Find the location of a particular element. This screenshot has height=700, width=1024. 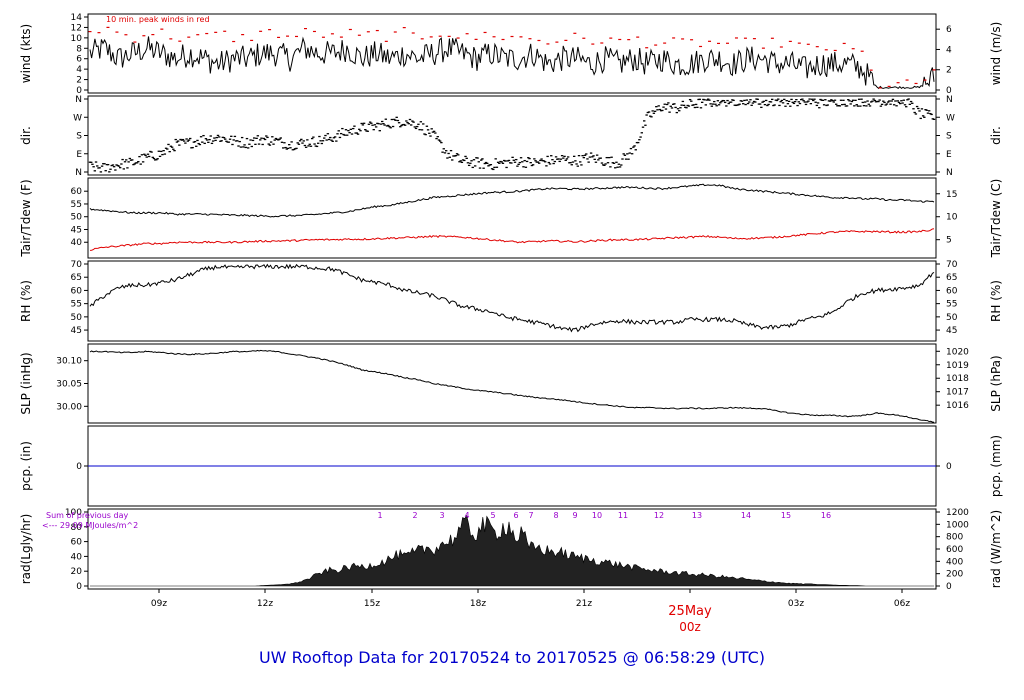

rad-hour-mark: 16 is located at coordinates (826, 515).